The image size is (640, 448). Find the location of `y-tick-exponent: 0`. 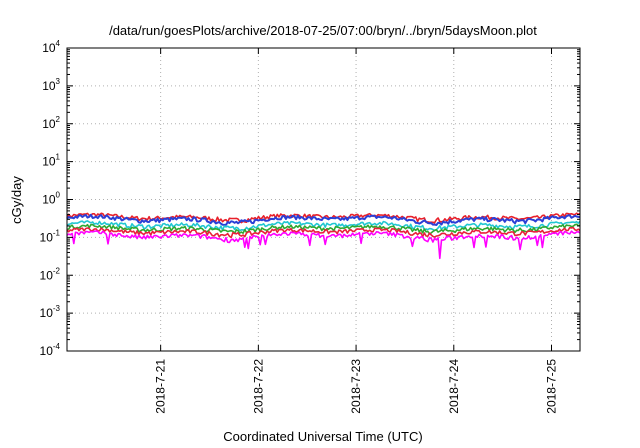

y-tick-exponent: 0 is located at coordinates (58, 195).